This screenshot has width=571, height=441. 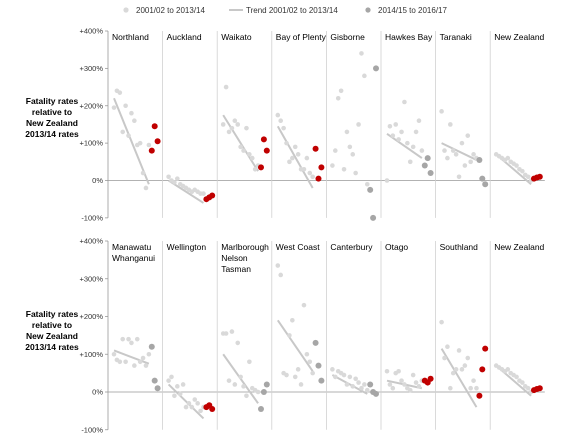 What do you see at coordinates (413, 10) in the screenshot?
I see `legend-label: 2014/15 to 2016/17` at bounding box center [413, 10].